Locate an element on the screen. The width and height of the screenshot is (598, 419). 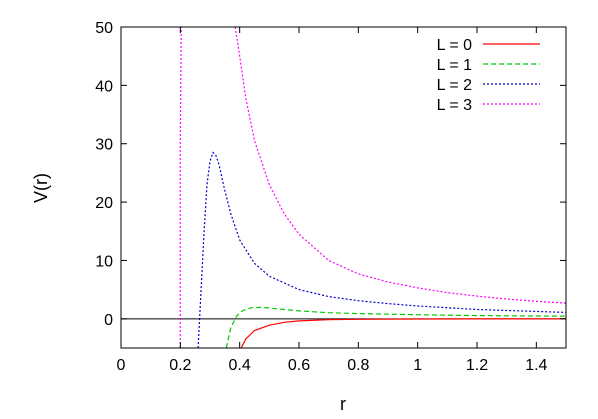
legend-label: L = 1 is located at coordinates (455, 65).